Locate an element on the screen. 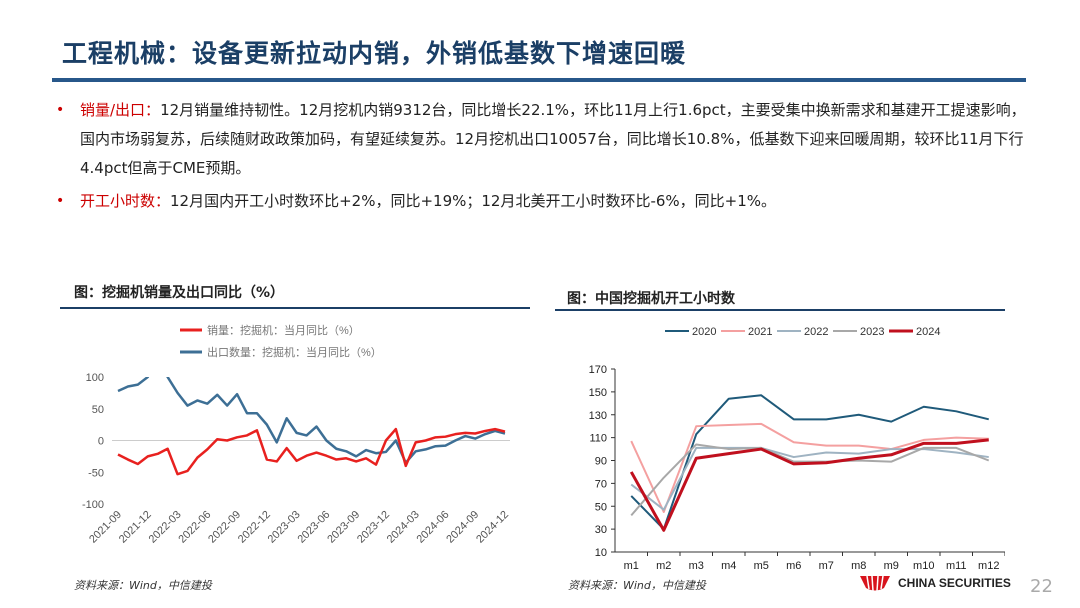 The width and height of the screenshot is (1080, 608). y-tick-label: 130 is located at coordinates (598, 416).